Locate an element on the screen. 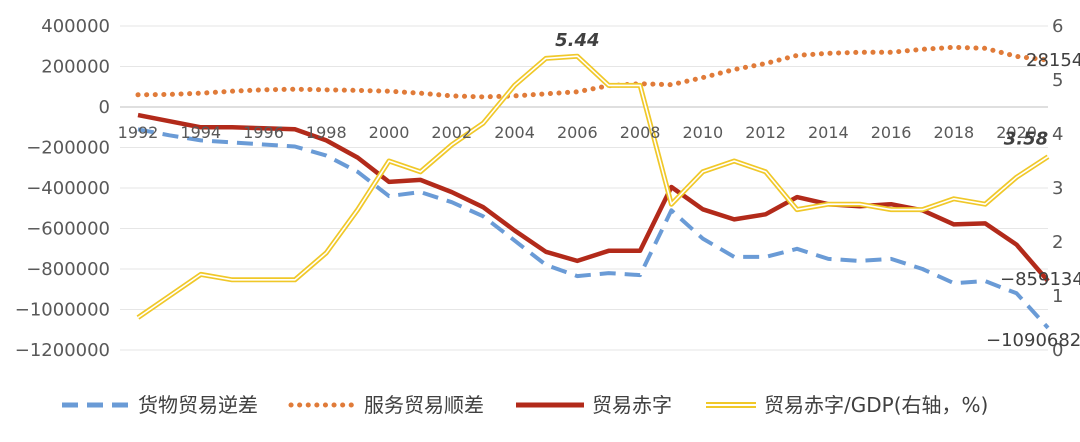 The image size is (1080, 442). data-label: 5.44 is located at coordinates (577, 40).